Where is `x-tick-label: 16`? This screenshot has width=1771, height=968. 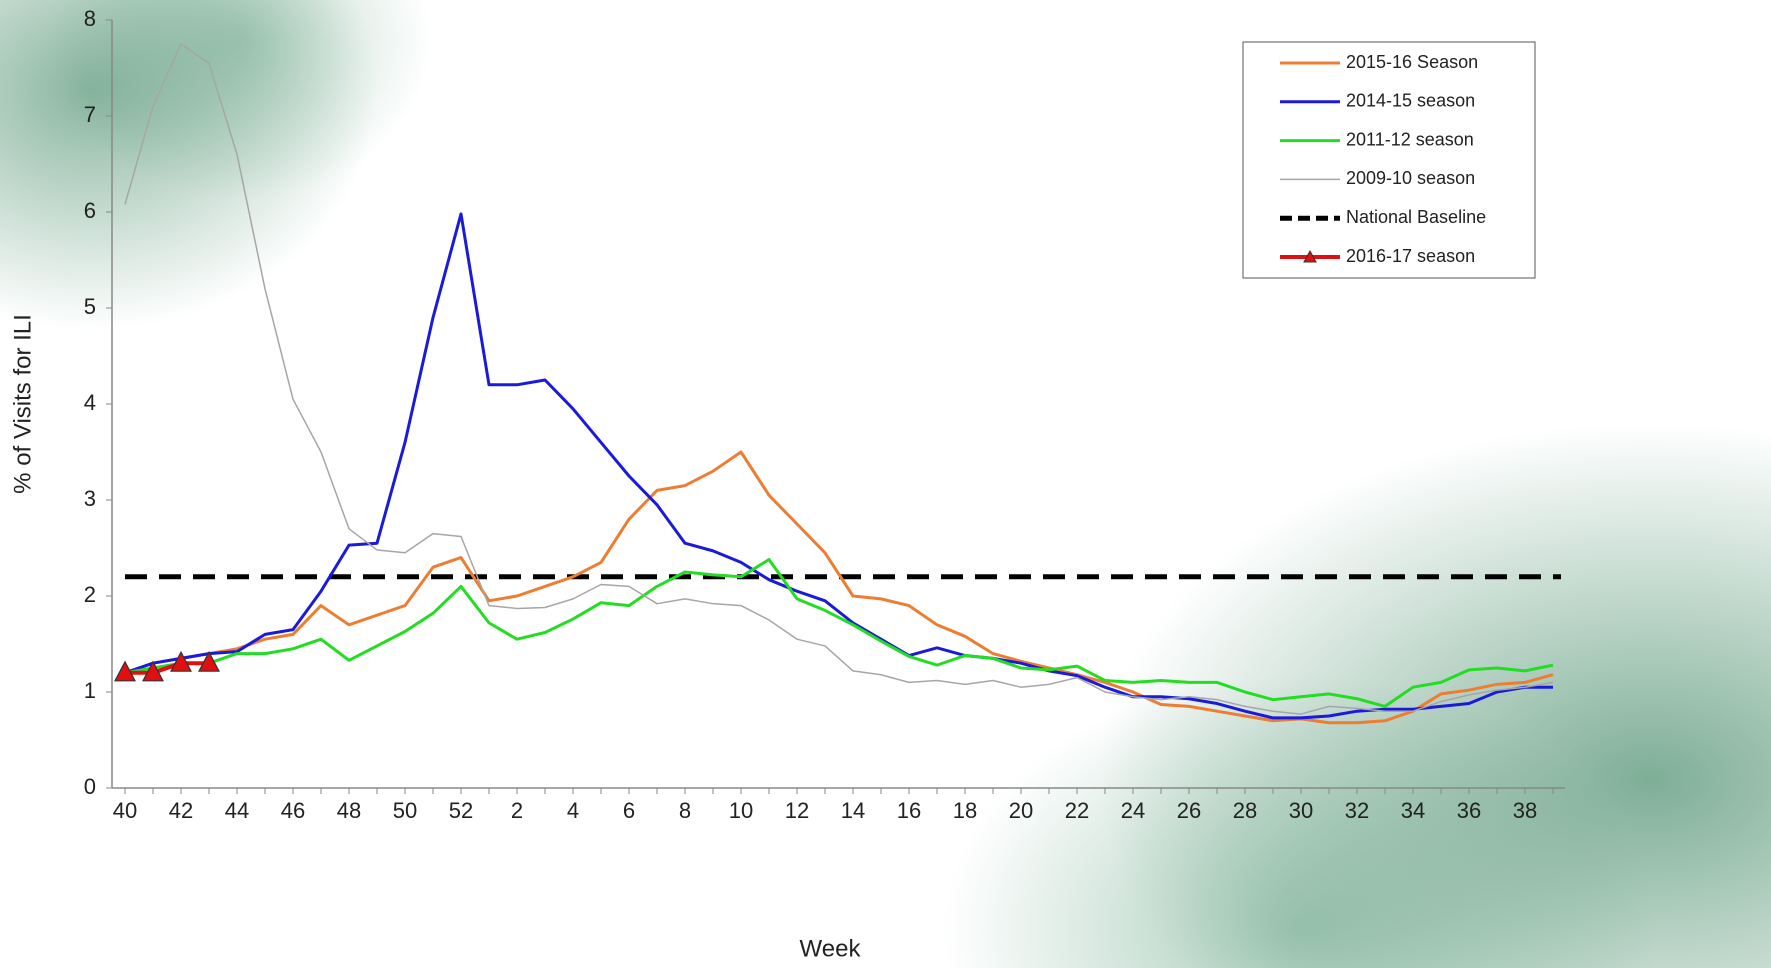 x-tick-label: 16 is located at coordinates (909, 810).